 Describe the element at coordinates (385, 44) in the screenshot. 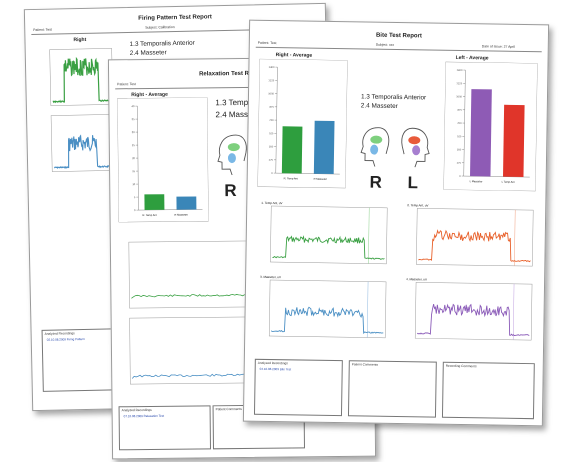

I see `subject-label: Subject: xxx` at that location.